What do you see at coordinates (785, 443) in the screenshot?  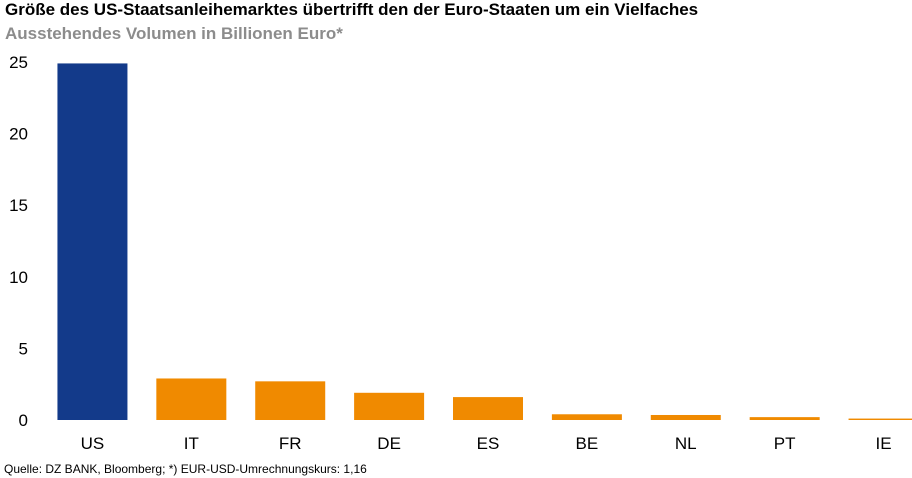 I see `x-tick-label: PT` at bounding box center [785, 443].